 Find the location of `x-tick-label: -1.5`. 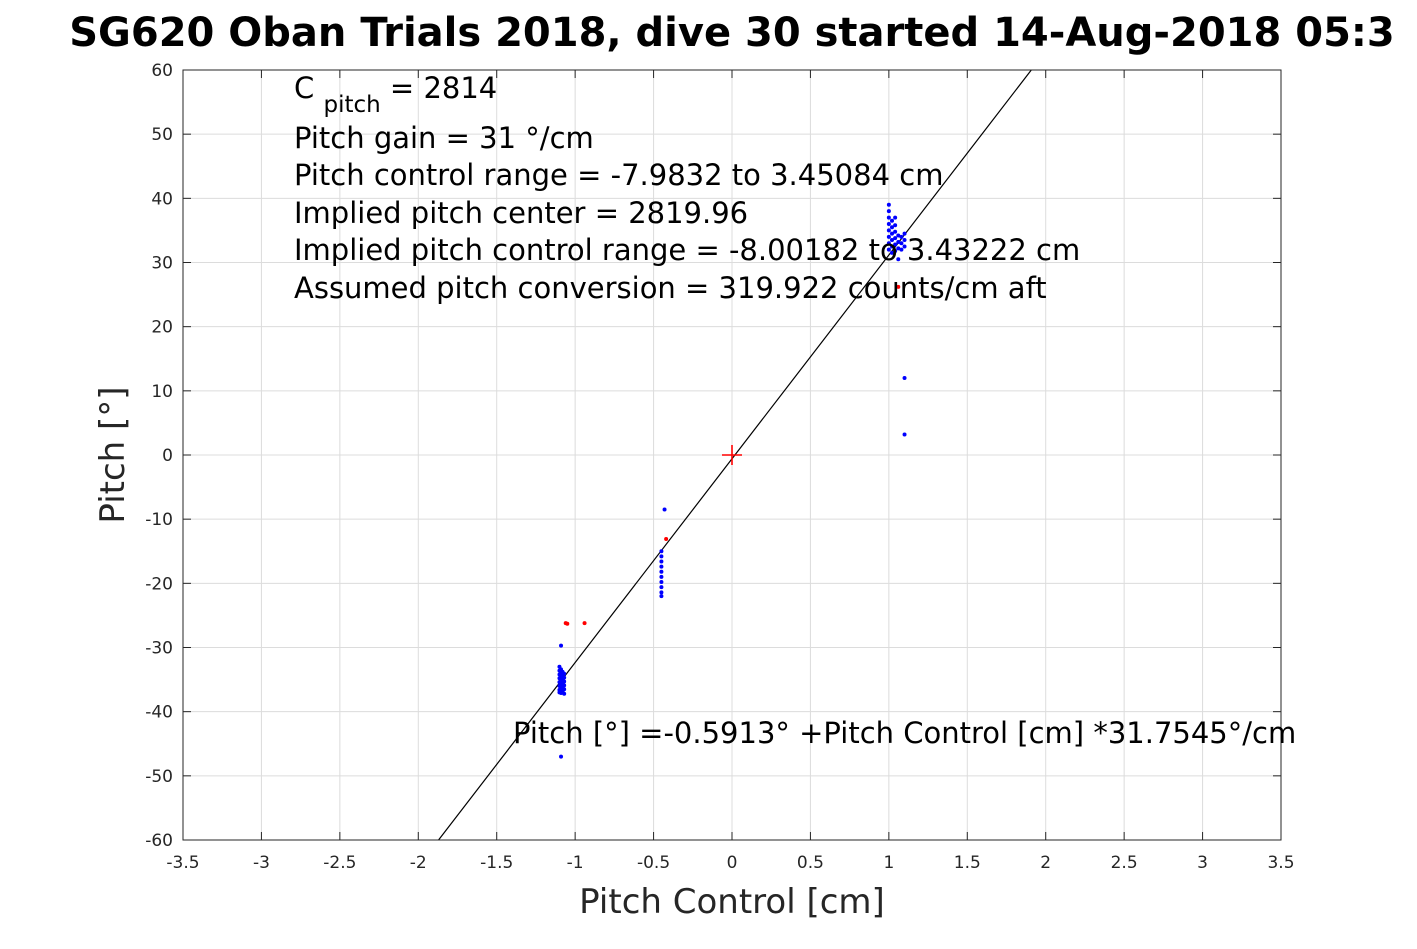

x-tick-label: -1.5 is located at coordinates (496, 863).